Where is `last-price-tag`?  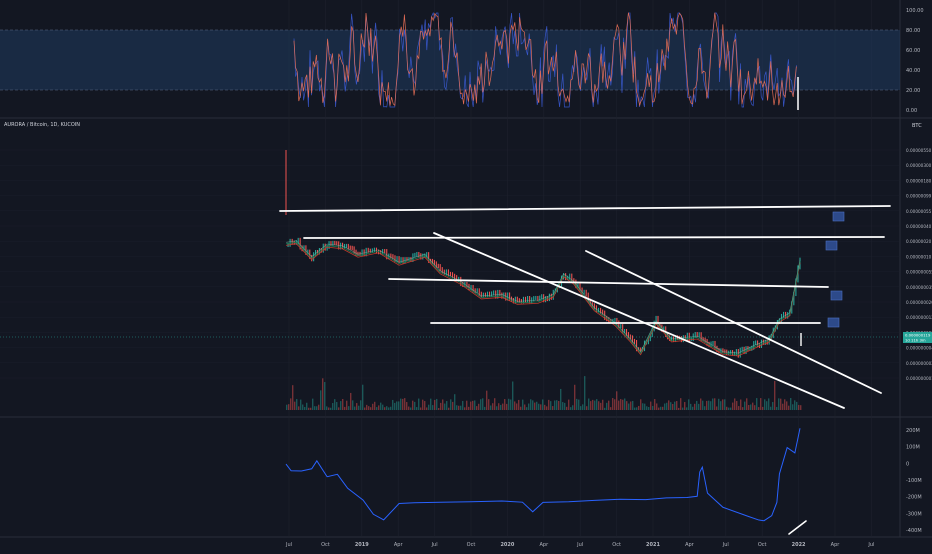 last-price-tag is located at coordinates (917, 337).